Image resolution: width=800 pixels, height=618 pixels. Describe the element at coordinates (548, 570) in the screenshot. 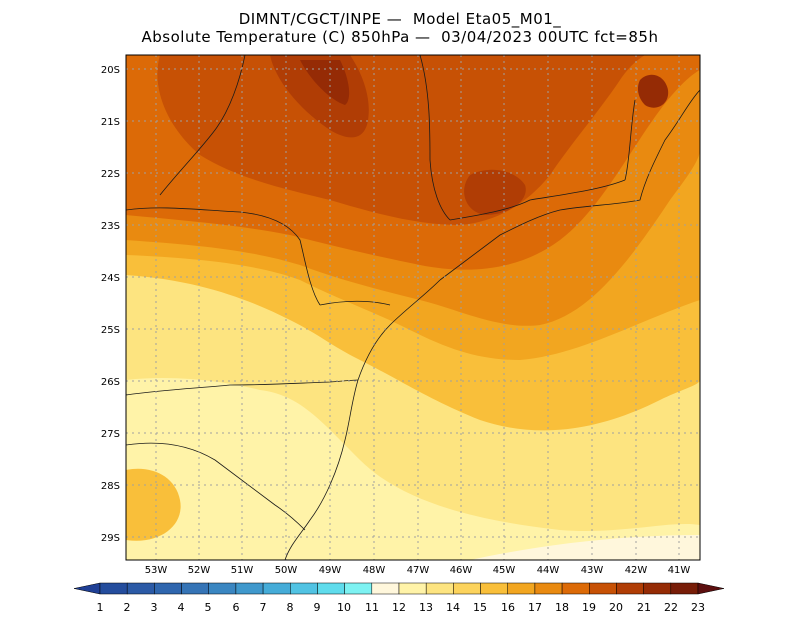

I see `lon-tick-label: 44W` at that location.